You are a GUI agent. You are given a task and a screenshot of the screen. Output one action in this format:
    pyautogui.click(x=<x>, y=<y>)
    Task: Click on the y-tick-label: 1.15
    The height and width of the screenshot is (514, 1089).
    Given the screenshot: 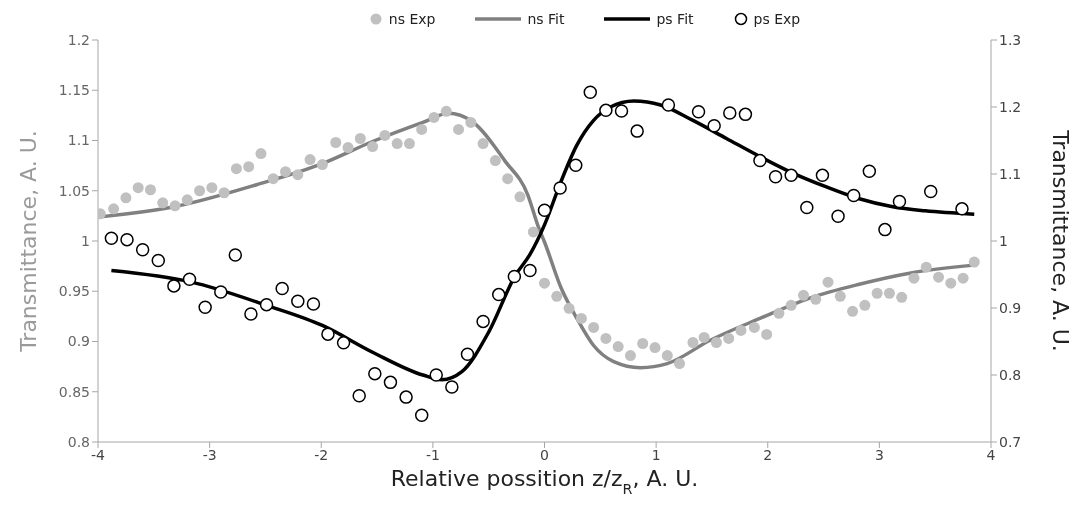 What is the action you would take?
    pyautogui.click(x=74, y=90)
    